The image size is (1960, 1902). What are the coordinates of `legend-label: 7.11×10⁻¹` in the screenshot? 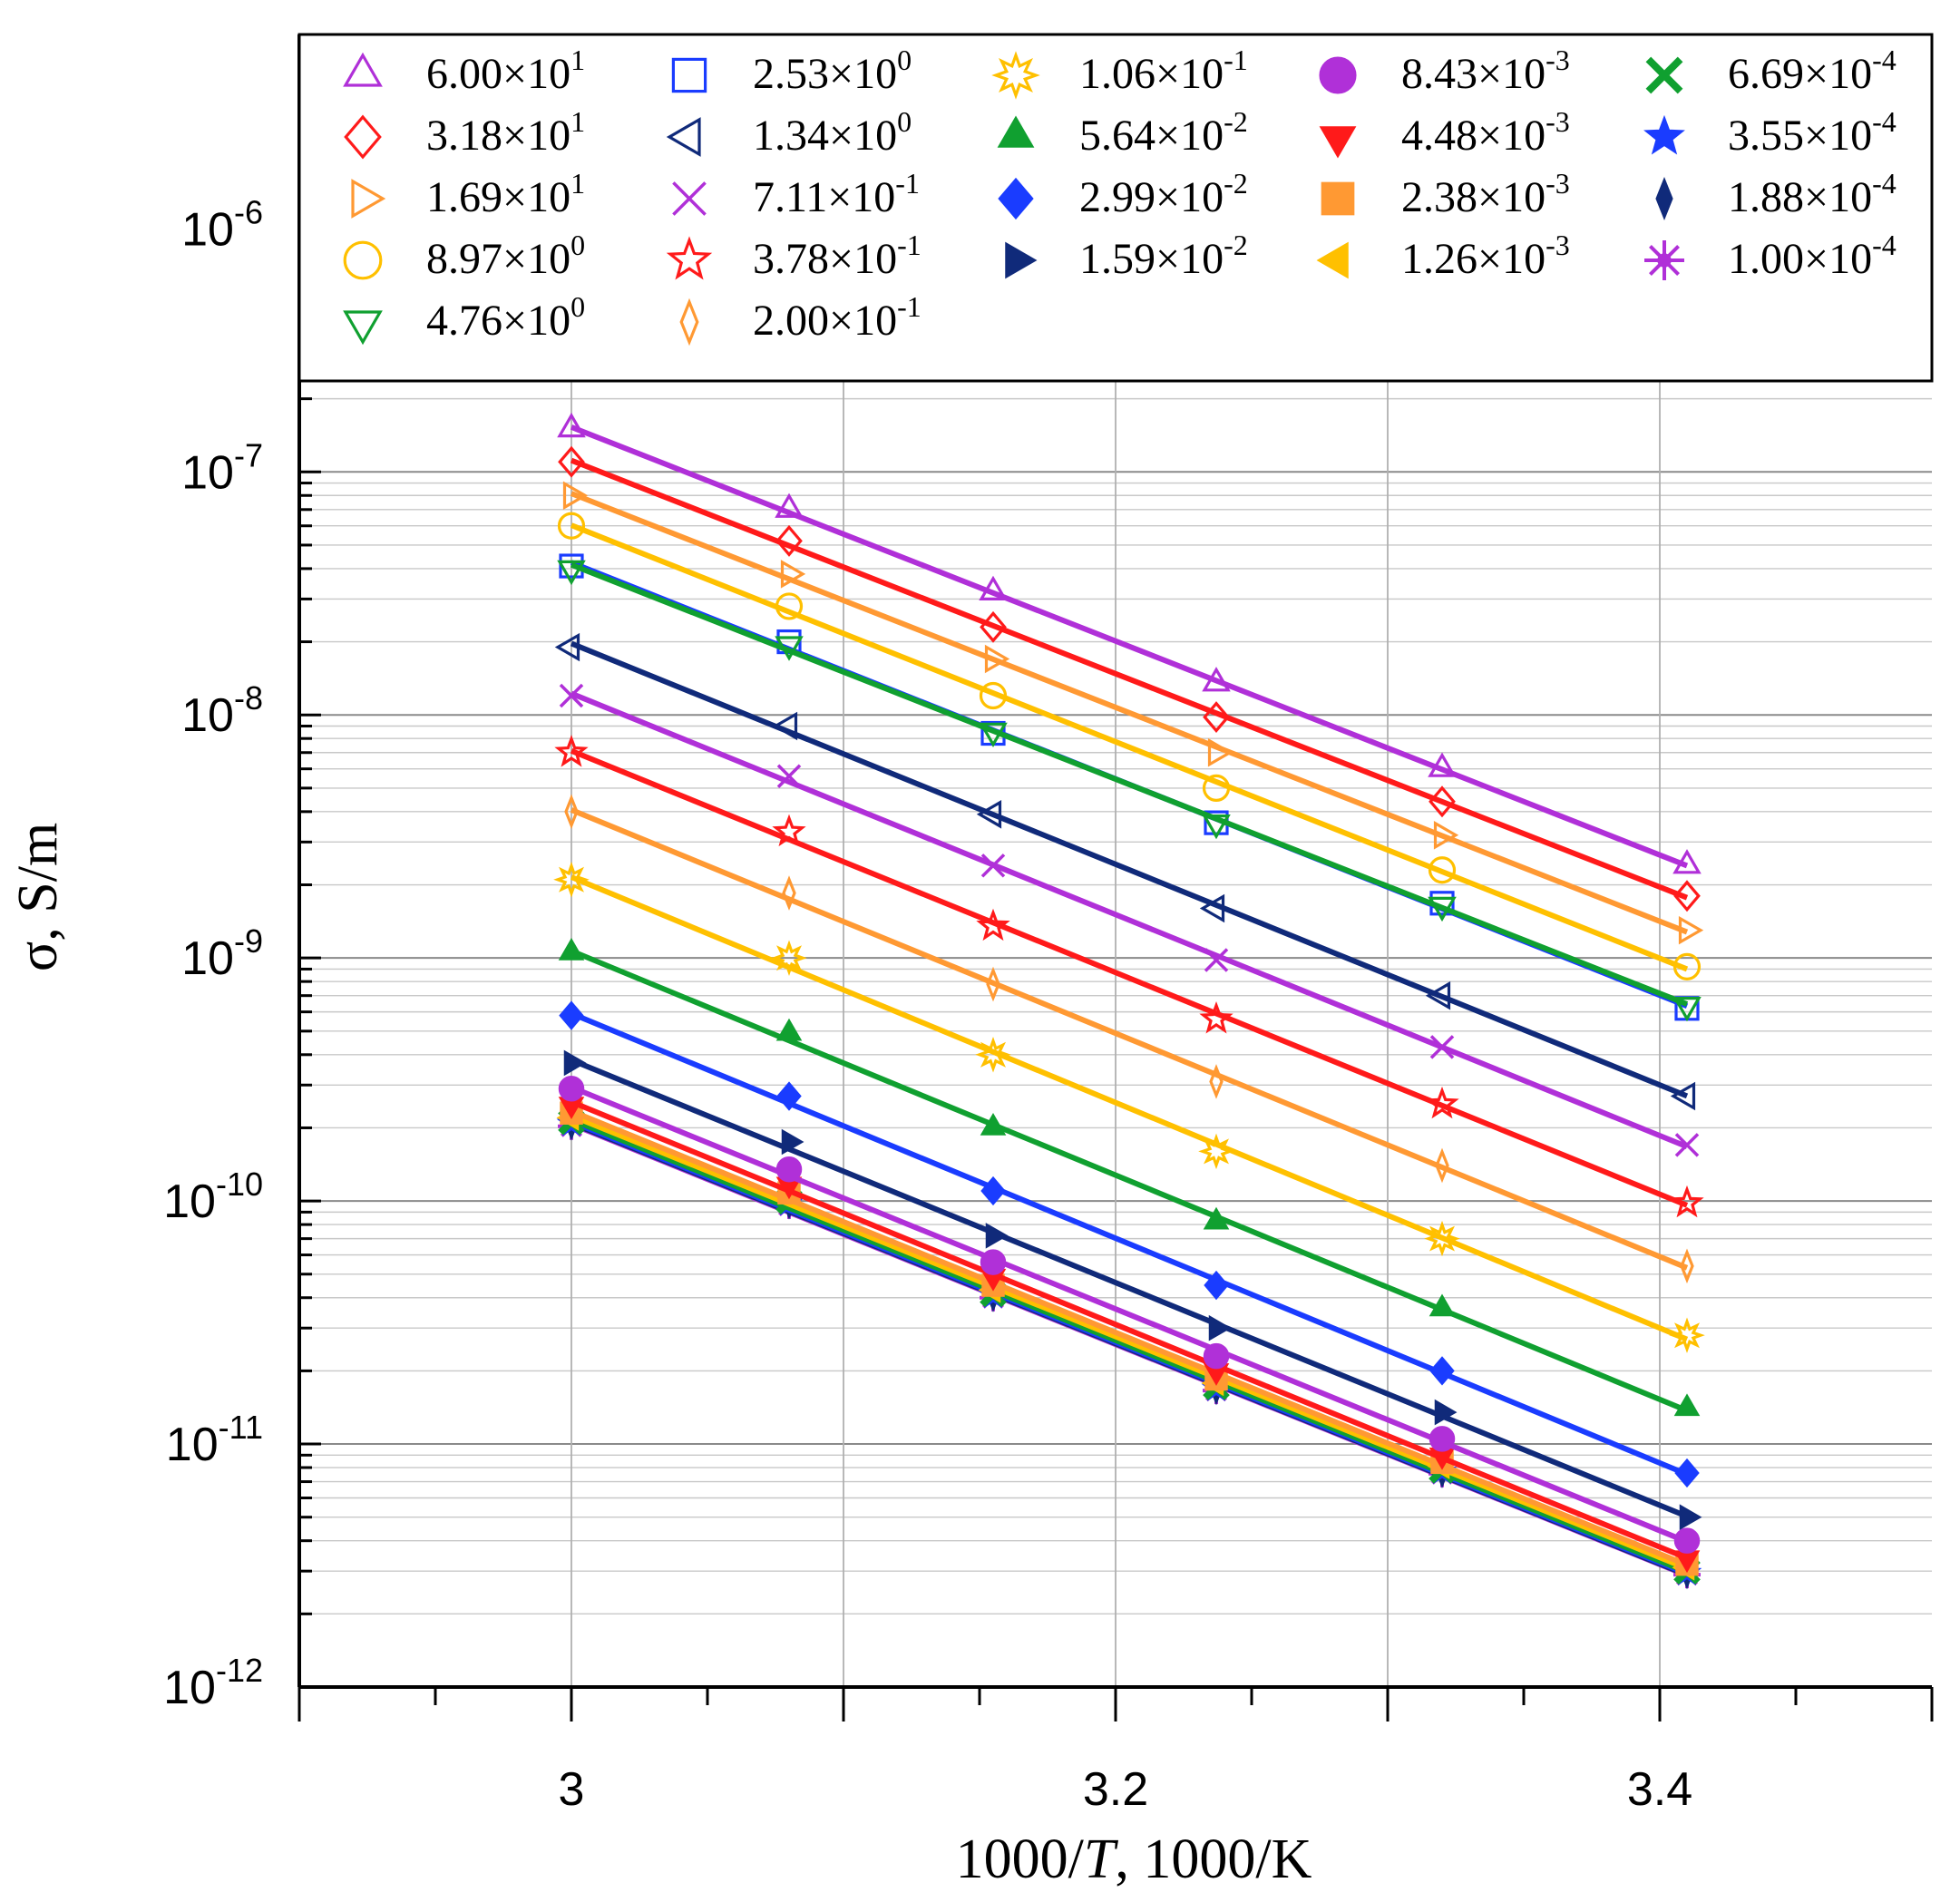 It's located at (836, 194).